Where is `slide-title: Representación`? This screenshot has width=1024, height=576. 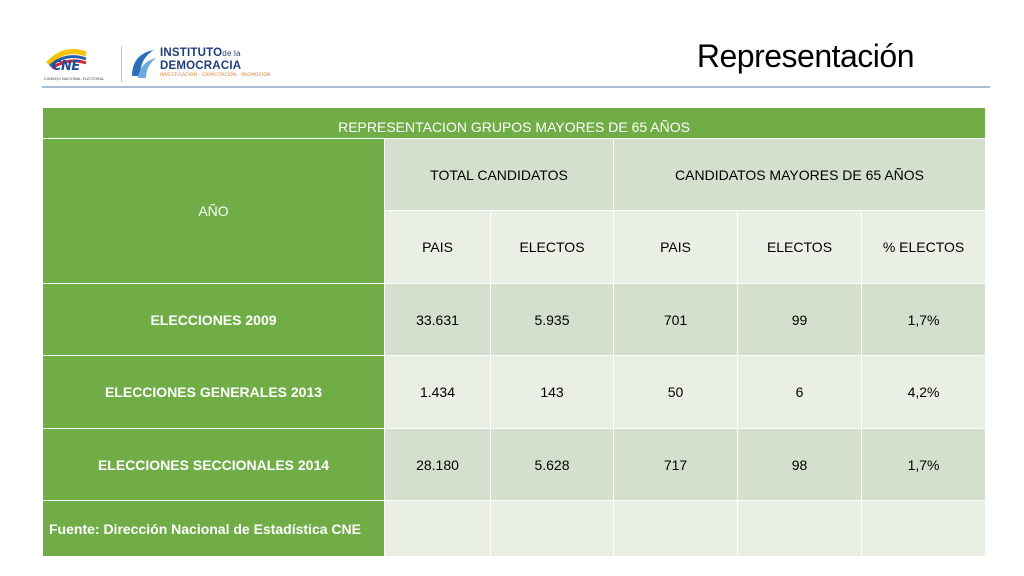 slide-title: Representación is located at coordinates (805, 56).